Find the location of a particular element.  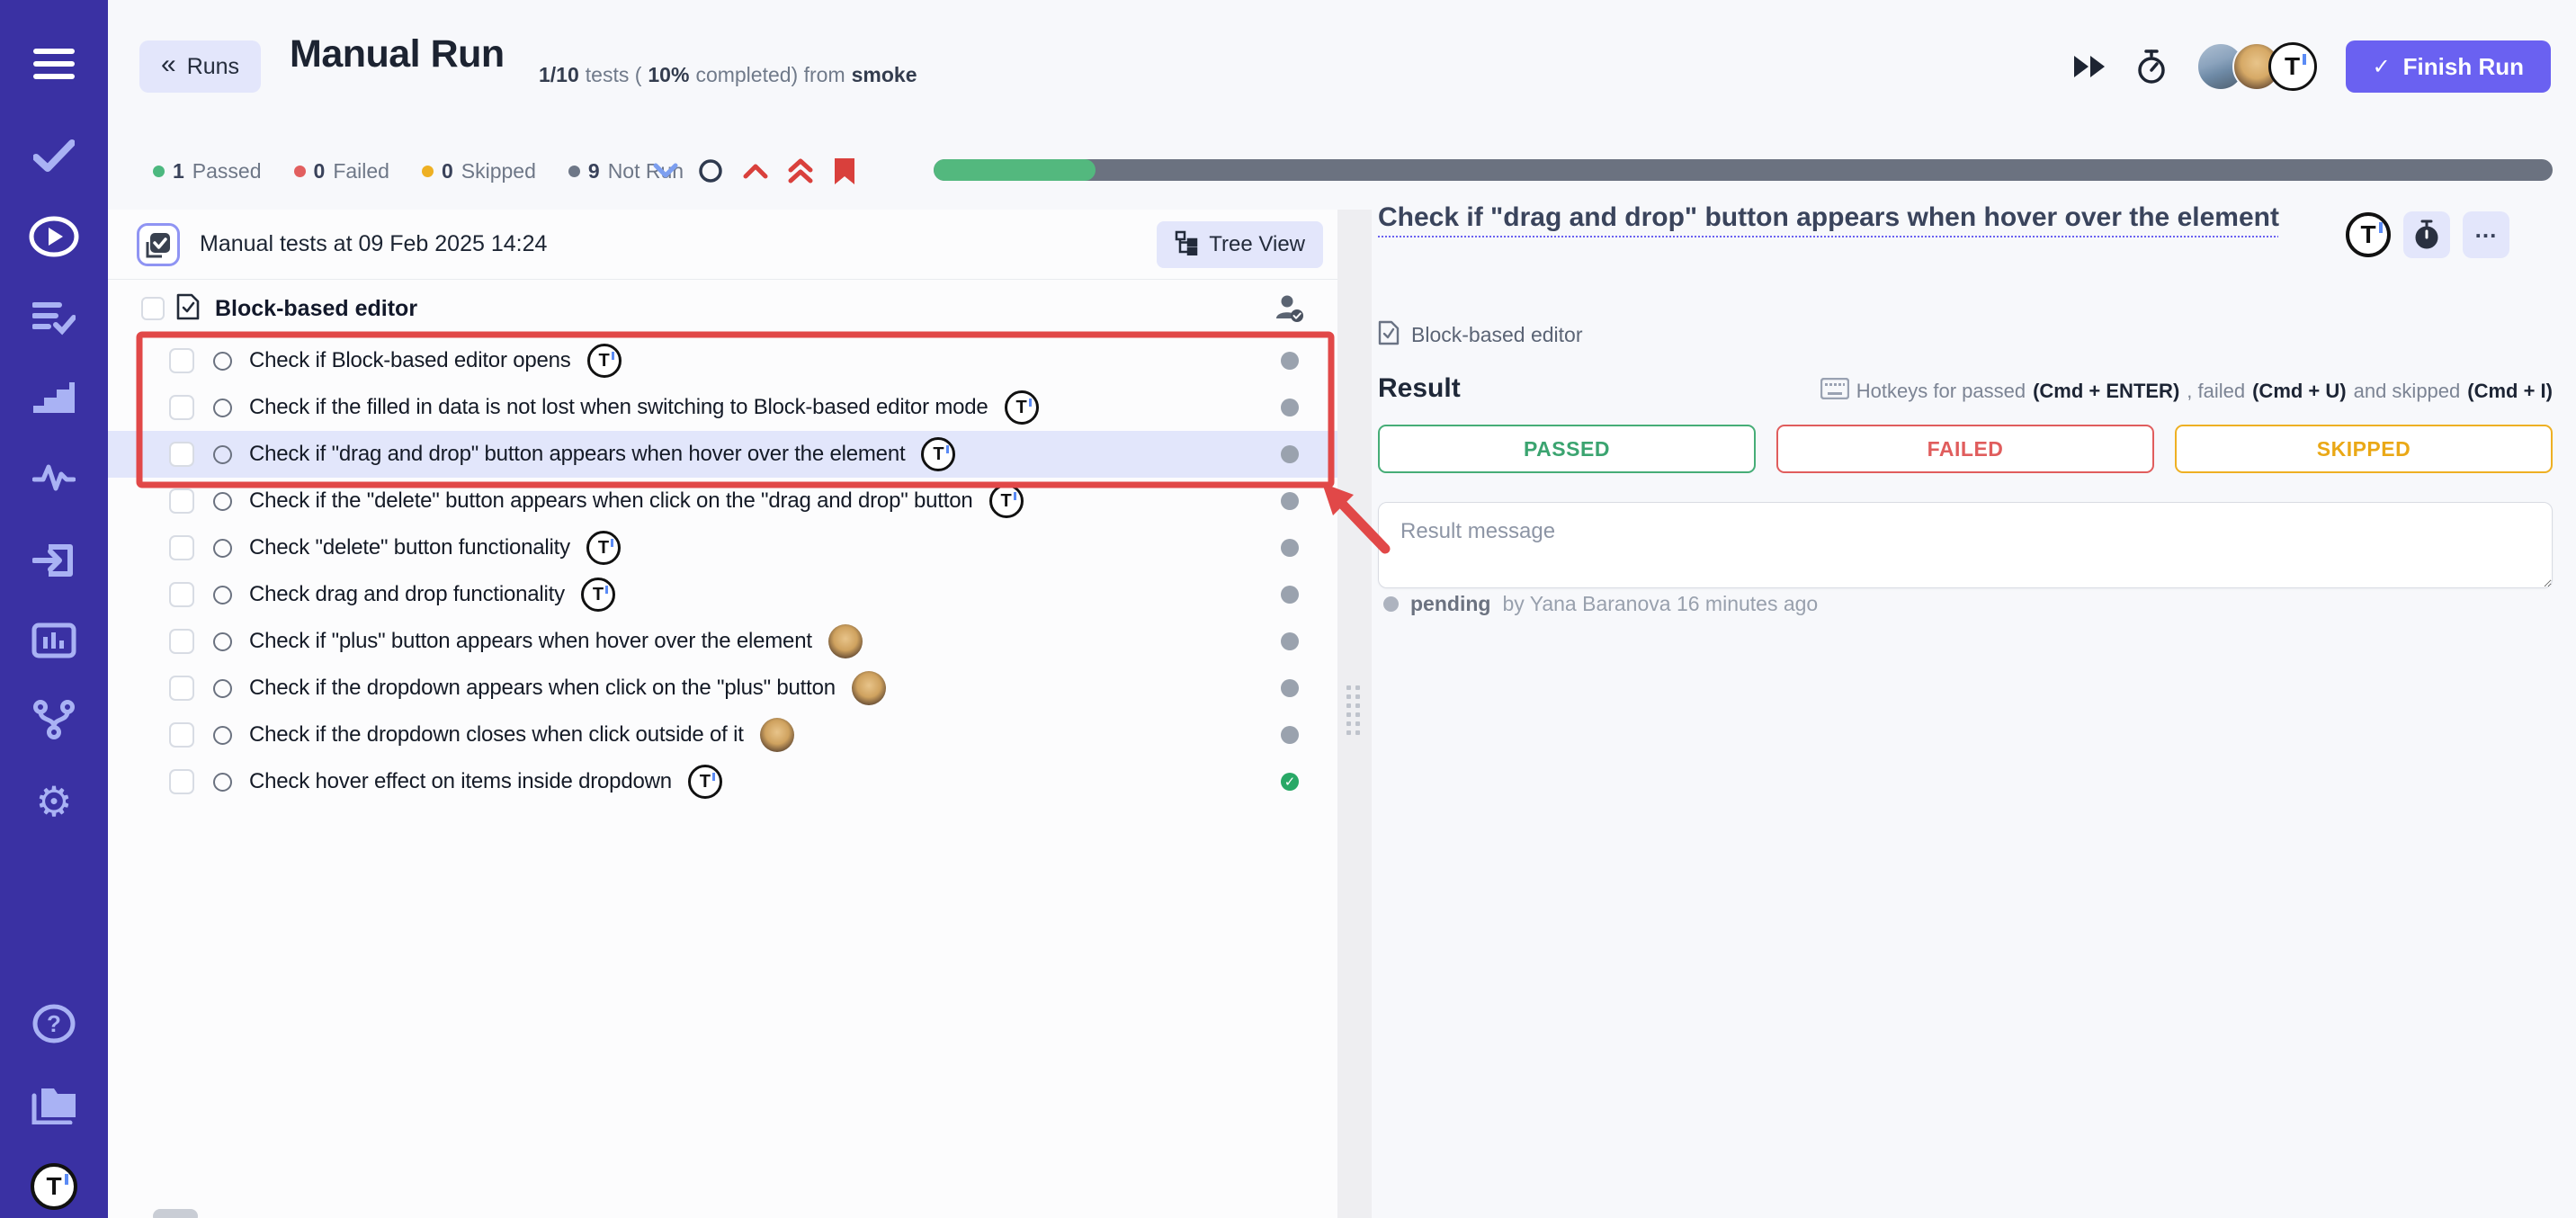

assignee-person-icon is located at coordinates (1289, 309).